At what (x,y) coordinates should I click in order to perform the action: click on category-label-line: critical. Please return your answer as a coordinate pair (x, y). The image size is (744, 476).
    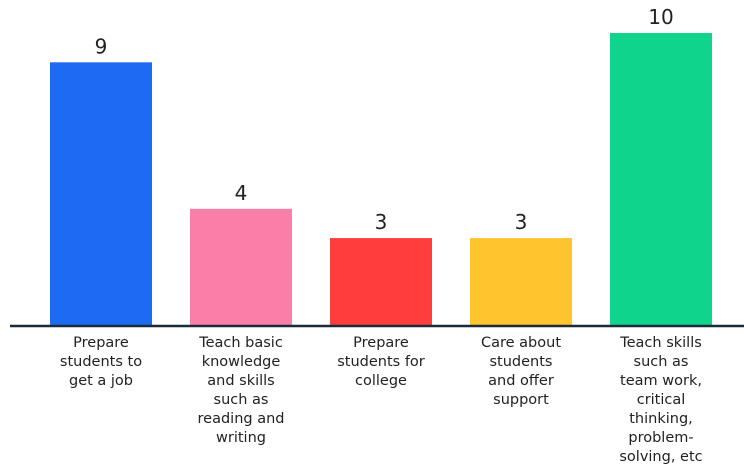
    Looking at the image, I should click on (661, 400).